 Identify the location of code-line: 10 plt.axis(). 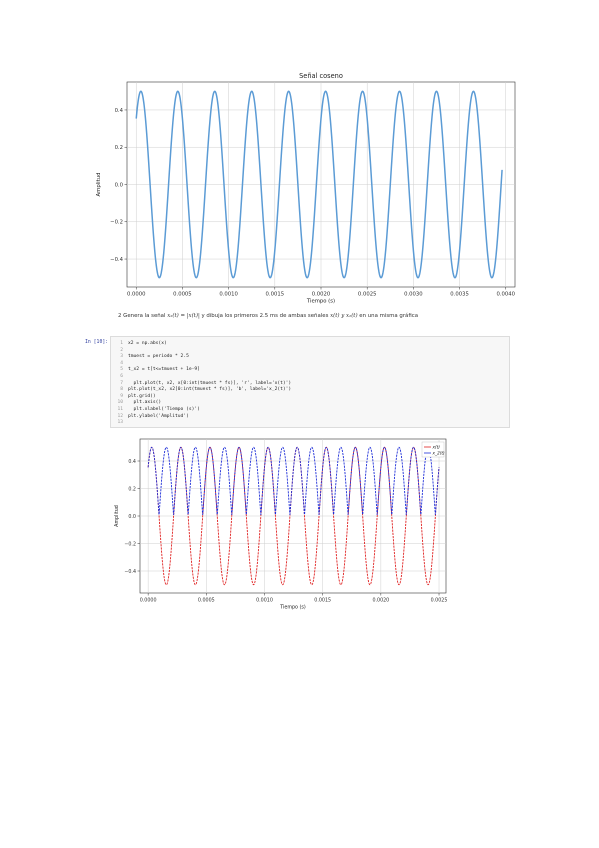
(136, 403).